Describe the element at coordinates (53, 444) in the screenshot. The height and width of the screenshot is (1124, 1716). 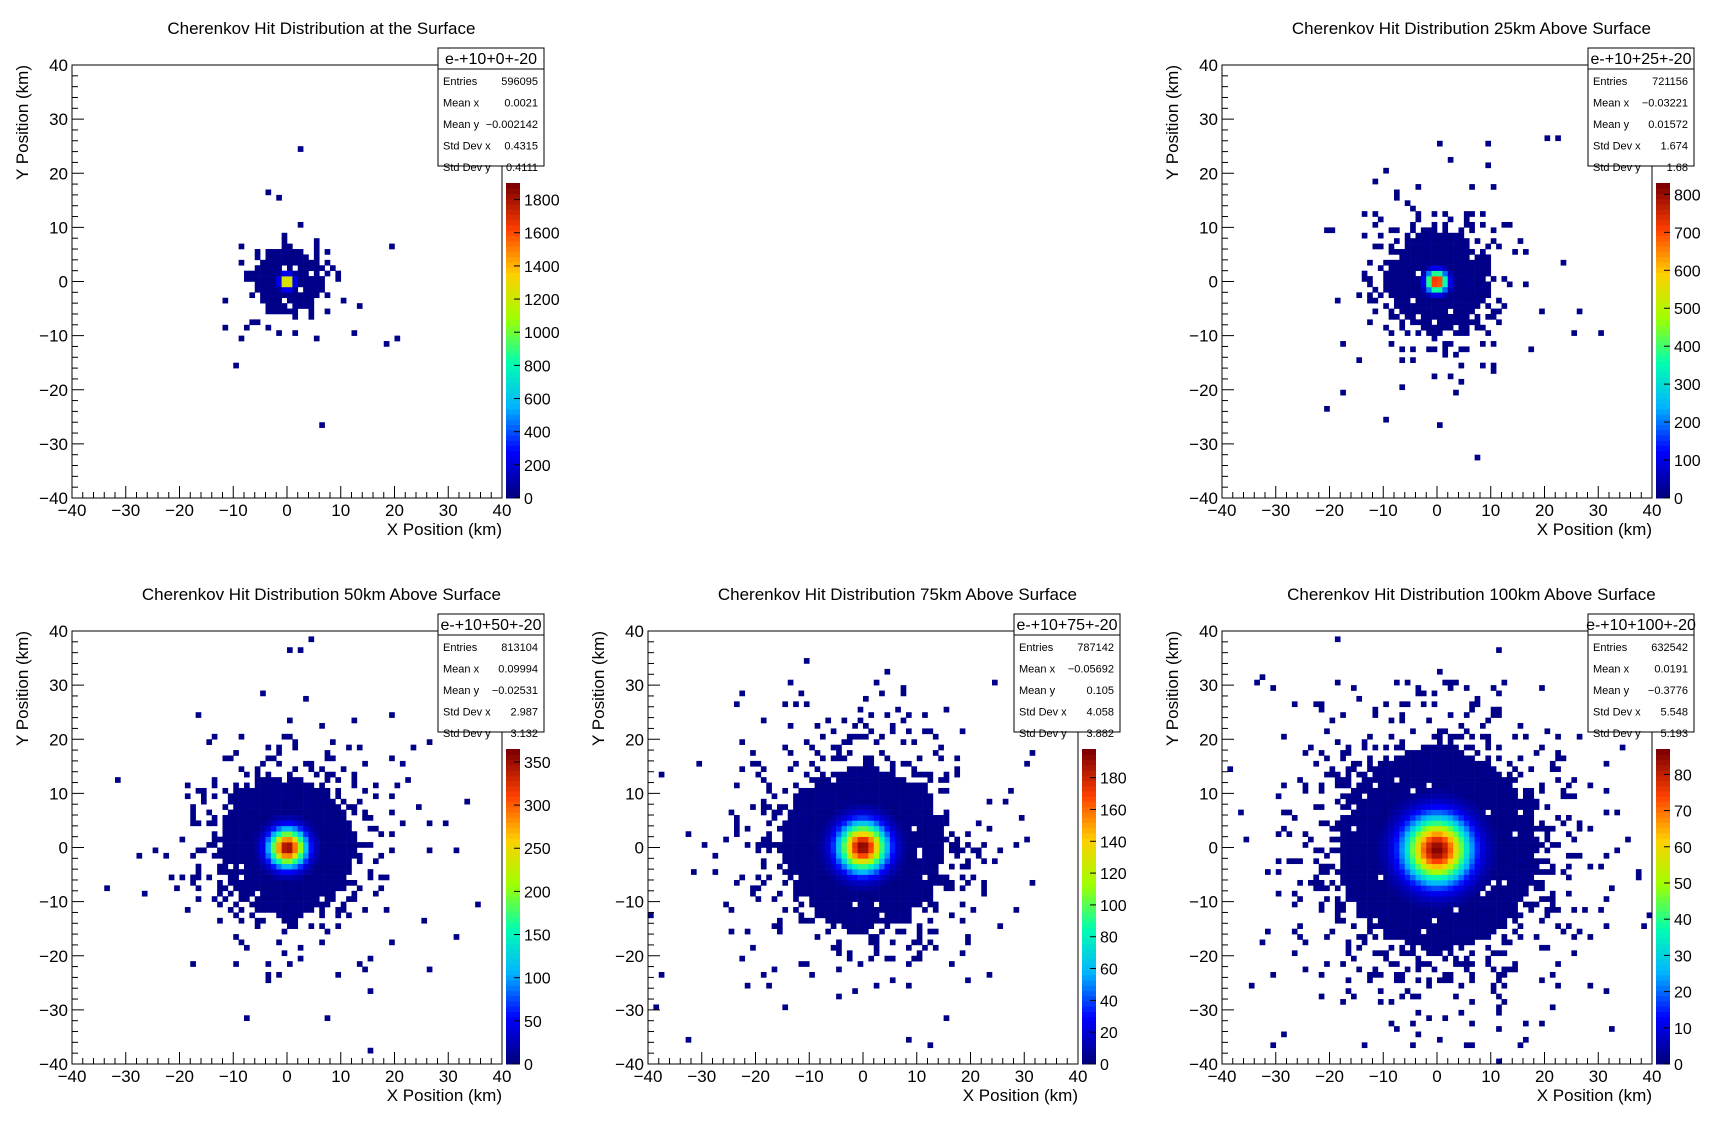
I see `y-tick-label: −30` at that location.